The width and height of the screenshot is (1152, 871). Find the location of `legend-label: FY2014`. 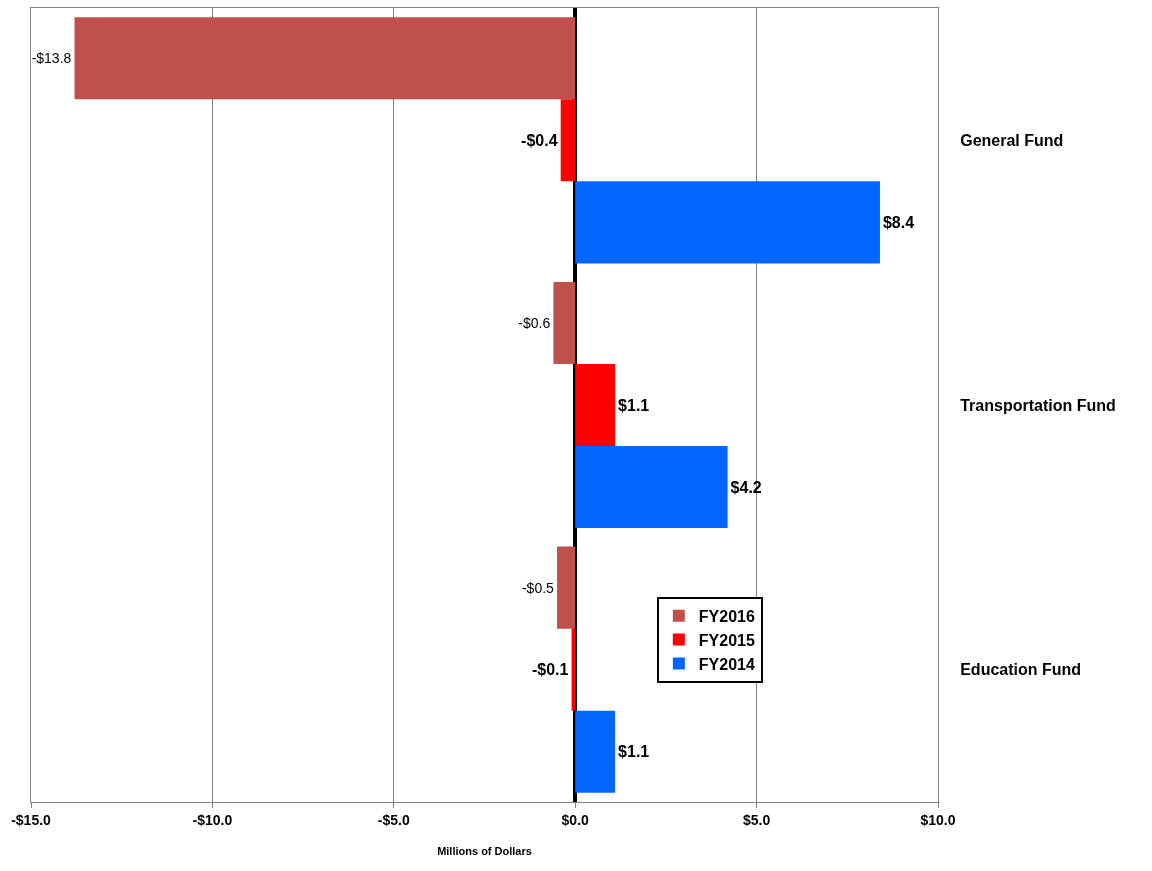

legend-label: FY2014 is located at coordinates (726, 664).